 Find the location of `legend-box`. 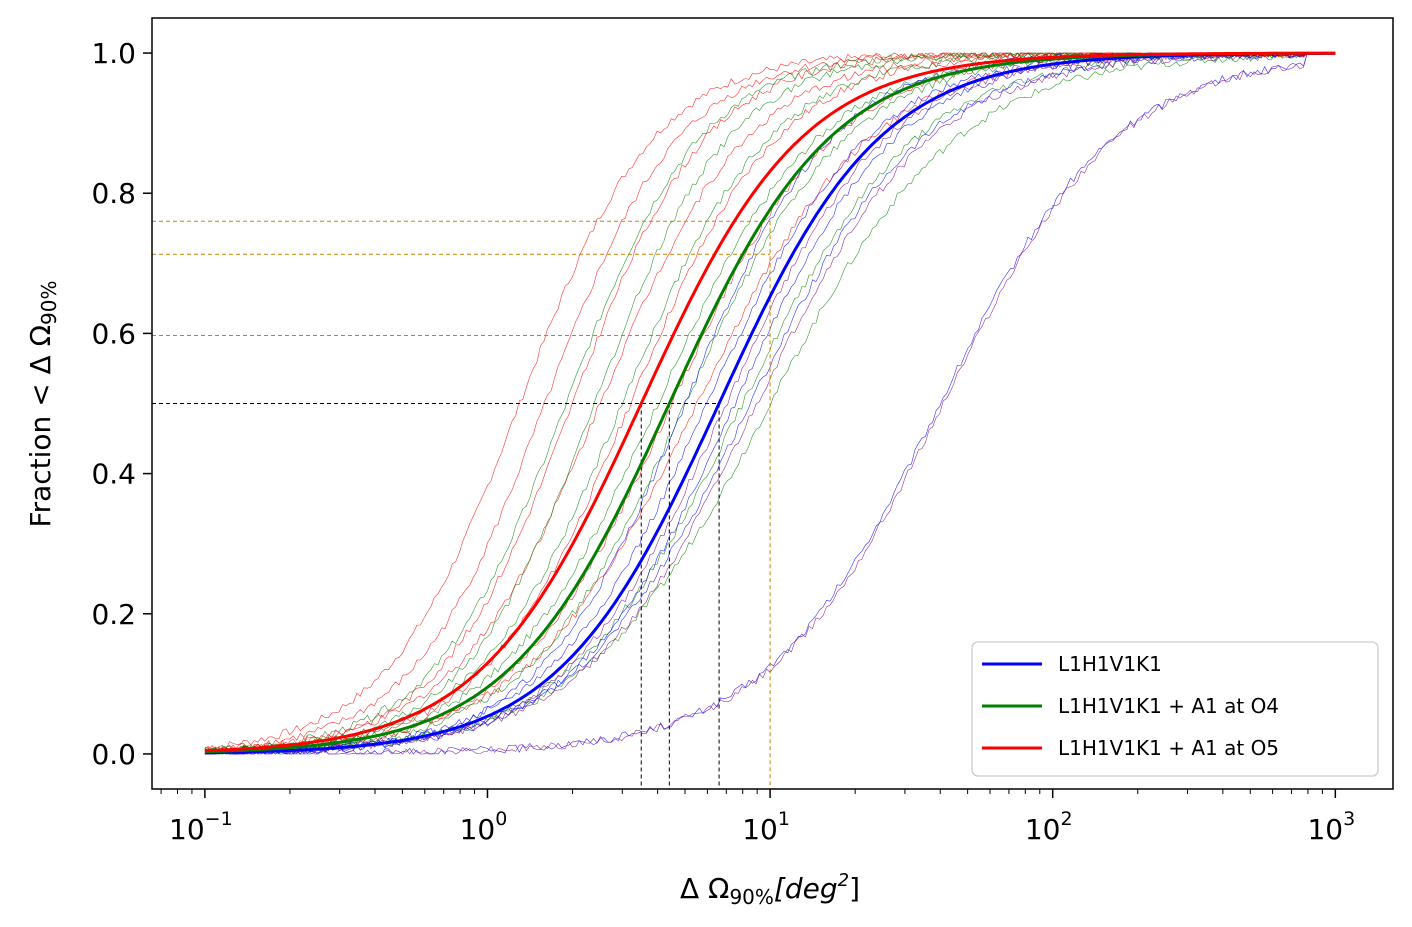

legend-box is located at coordinates (1175, 709).